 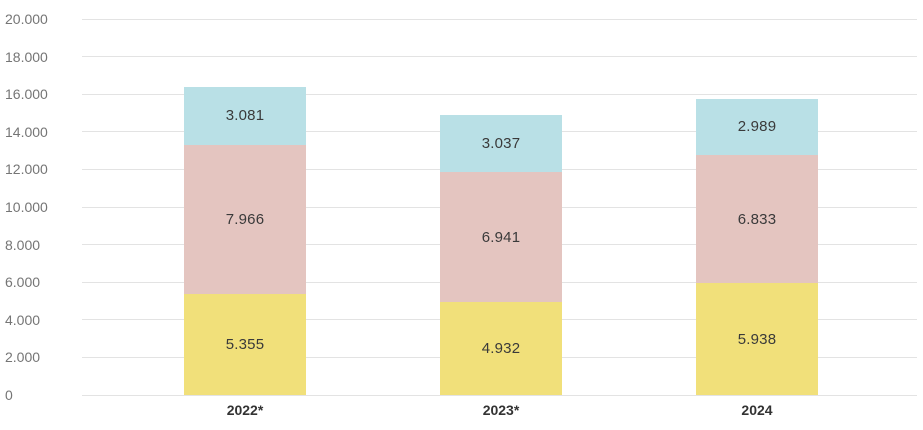 I want to click on y-axis-tick-label: 6.000, so click(x=23, y=282).